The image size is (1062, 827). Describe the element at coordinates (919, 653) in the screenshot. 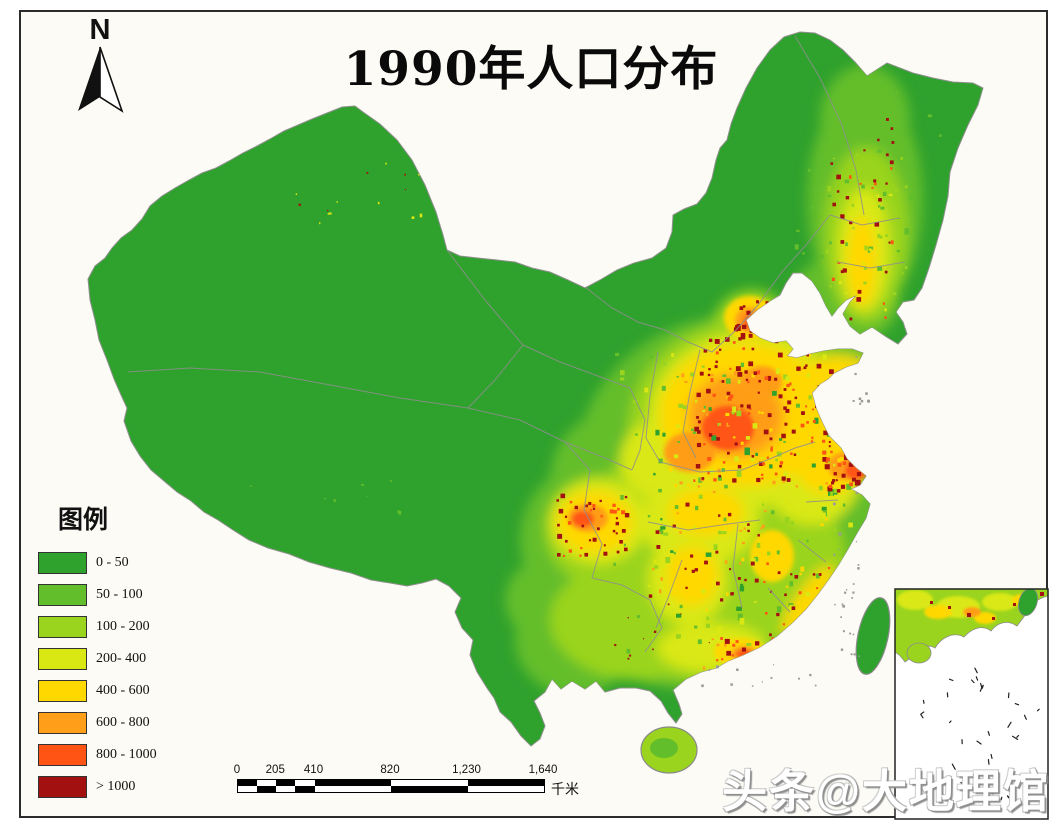

I see `inset-hainan-island` at that location.